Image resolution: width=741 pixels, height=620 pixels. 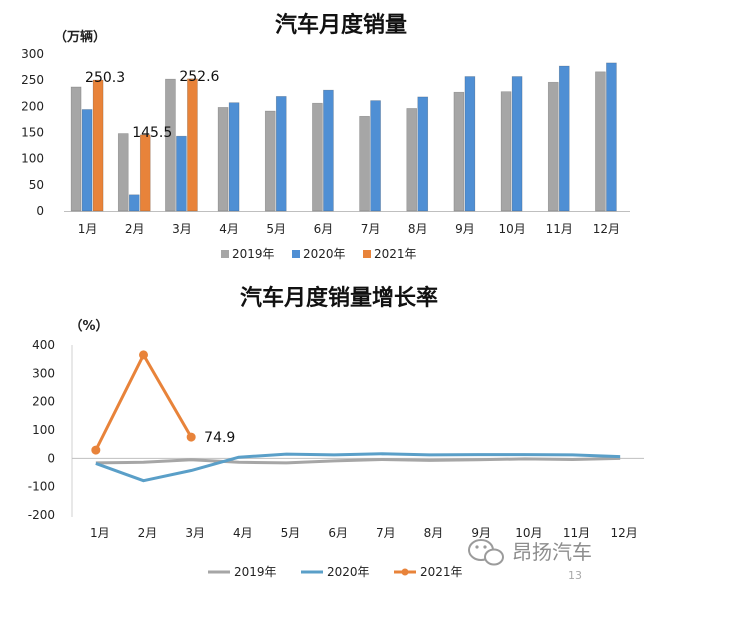 I want to click on bar-2019年-6月, so click(x=317, y=157).